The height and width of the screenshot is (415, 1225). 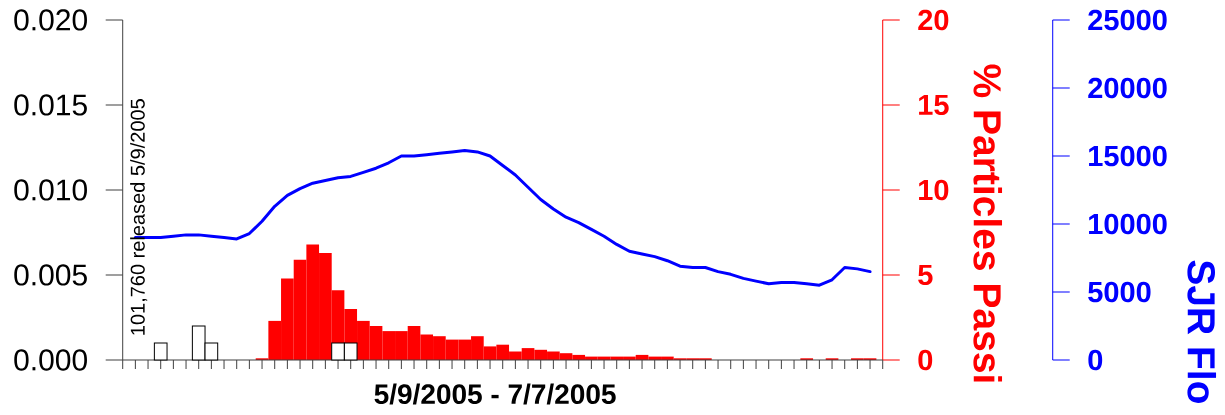 I want to click on y-tick-label: 0.010, so click(x=50, y=190).